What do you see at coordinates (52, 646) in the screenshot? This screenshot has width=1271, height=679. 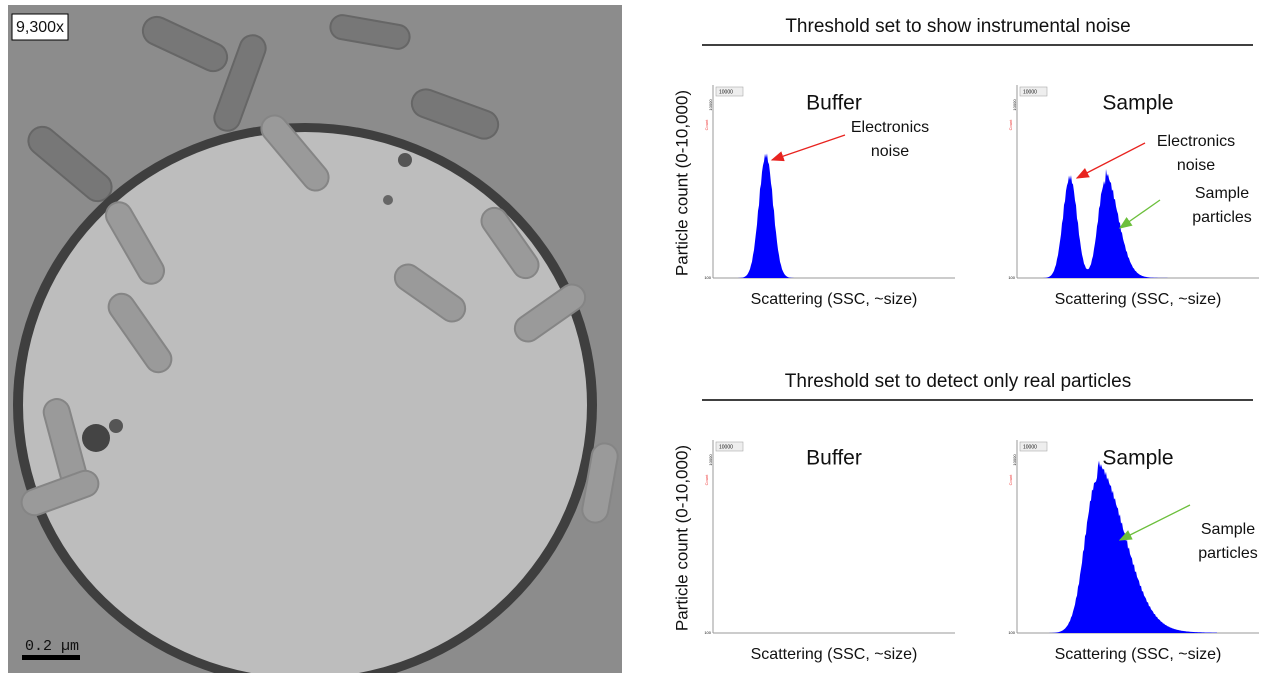 I see `scale-bar-label: 0.2 µm` at bounding box center [52, 646].